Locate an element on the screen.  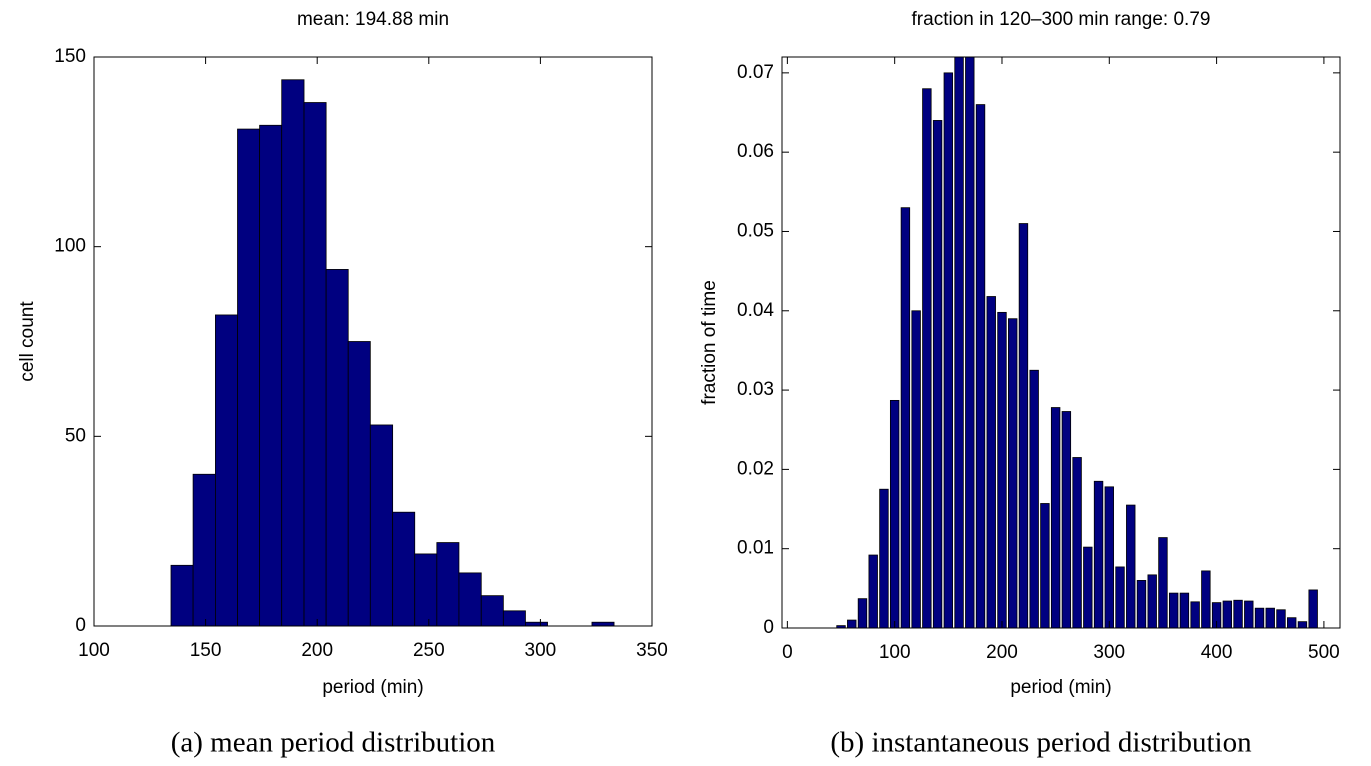
y-tick-label: 150 is located at coordinates (70, 56).